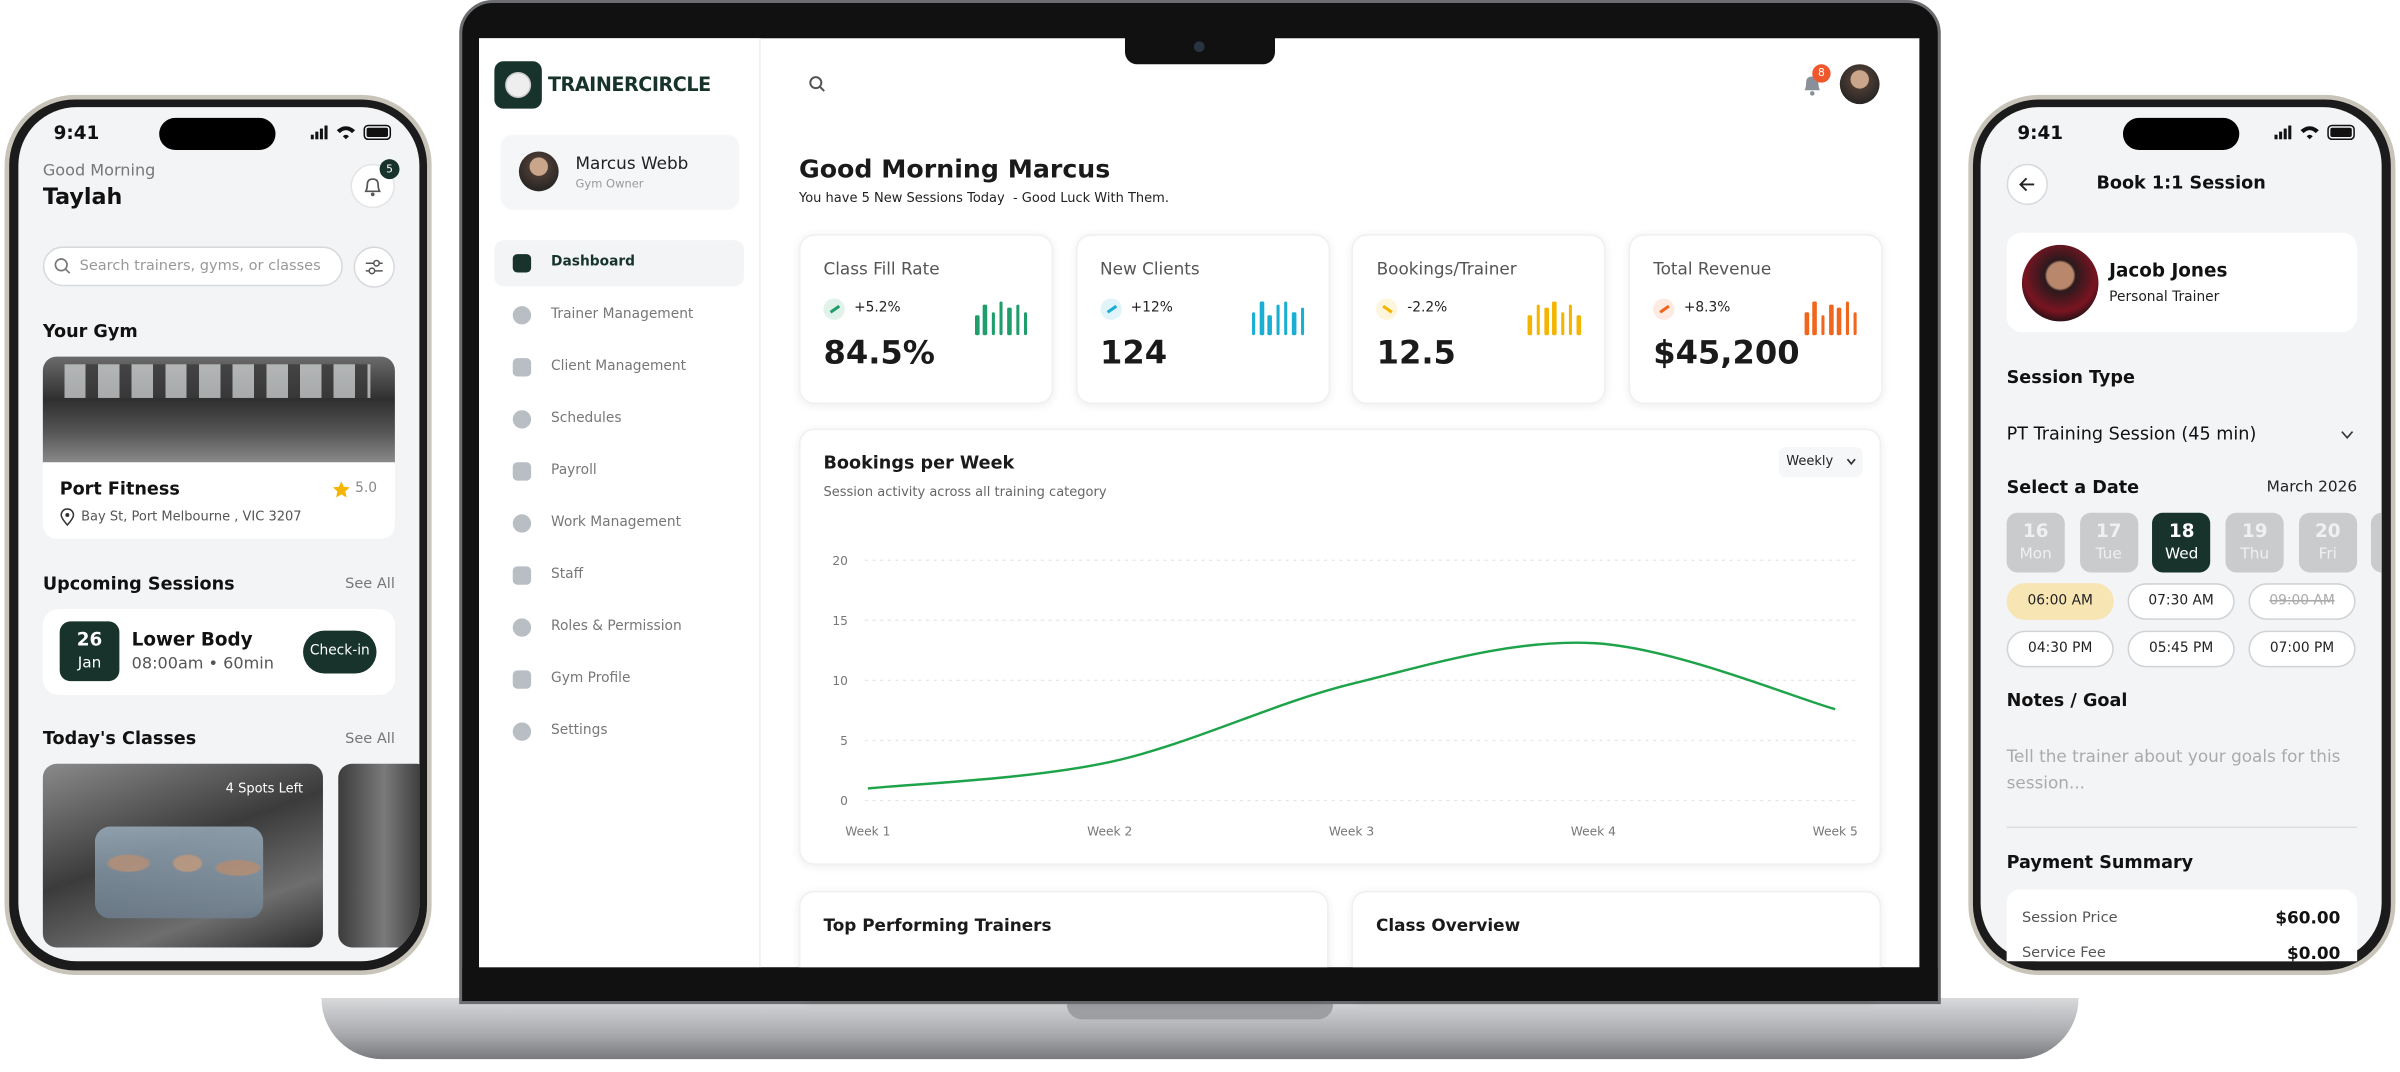 This screenshot has height=1072, width=2400. Describe the element at coordinates (218, 500) in the screenshot. I see `gym-card-body` at that location.